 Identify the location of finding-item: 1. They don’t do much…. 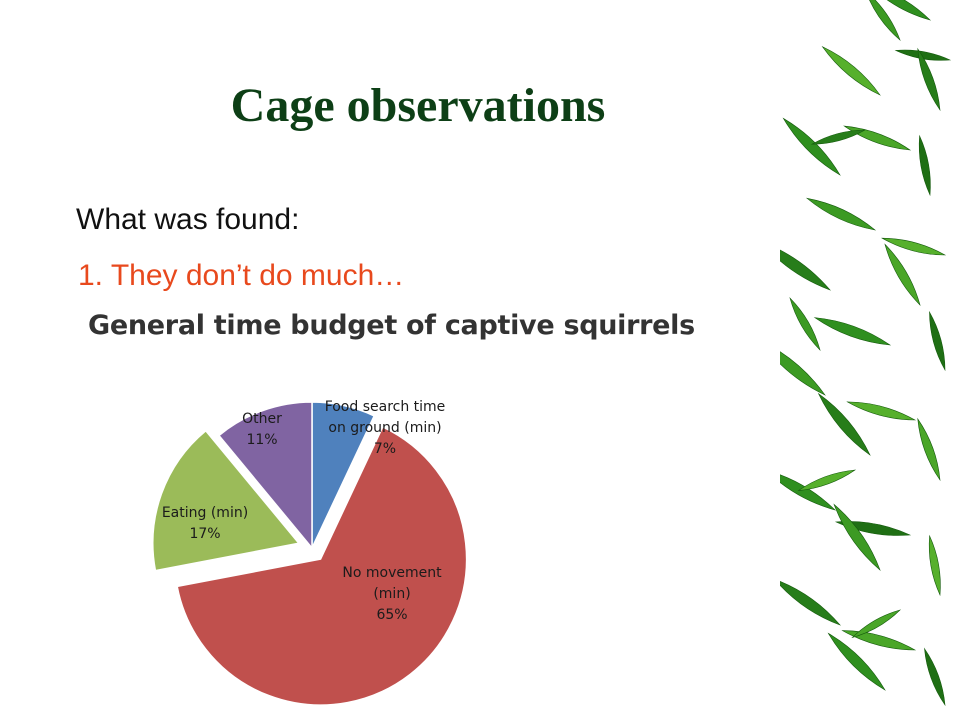
(241, 275).